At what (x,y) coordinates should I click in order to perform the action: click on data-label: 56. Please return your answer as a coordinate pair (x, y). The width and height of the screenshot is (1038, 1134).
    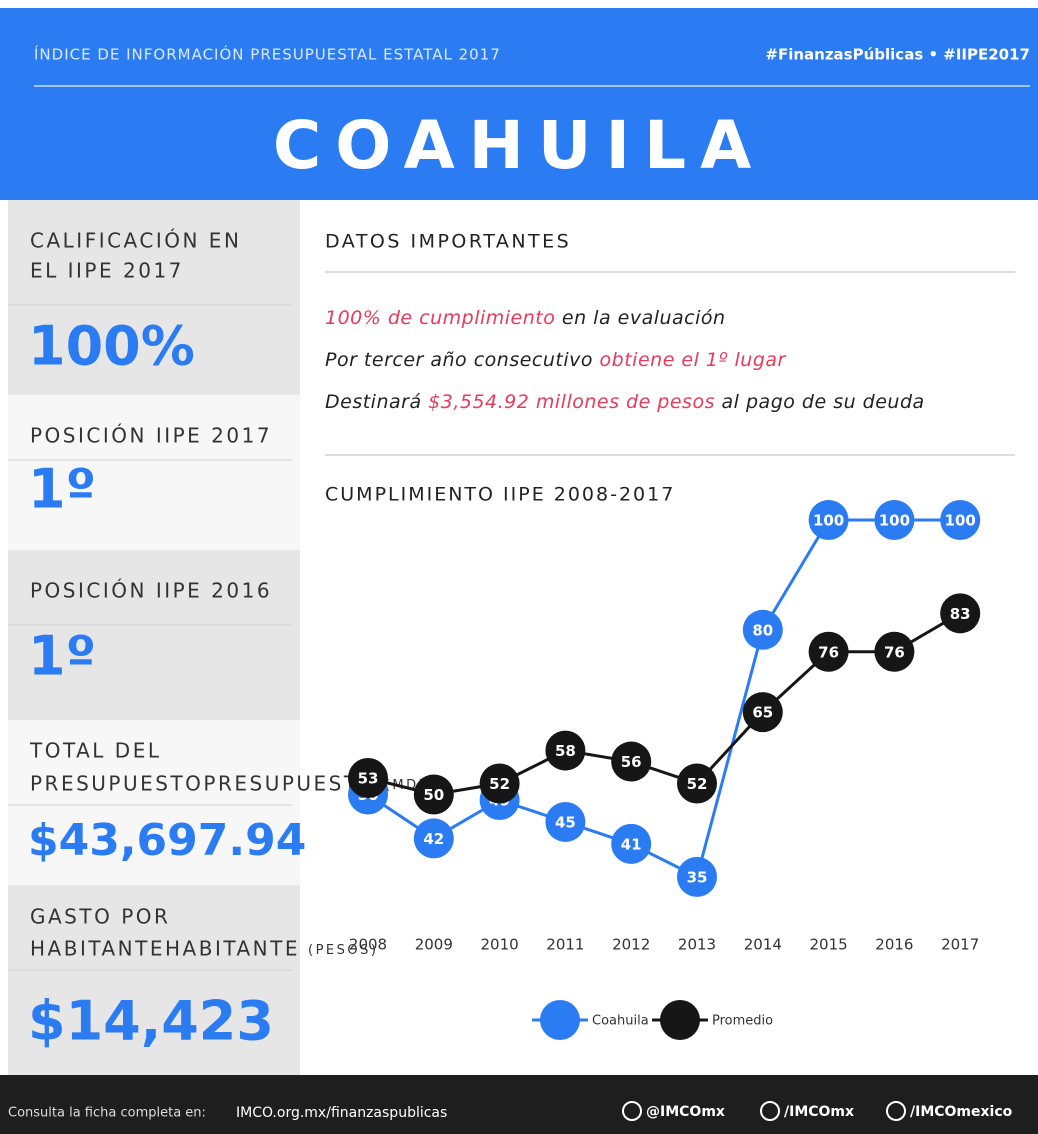
    Looking at the image, I should click on (631, 762).